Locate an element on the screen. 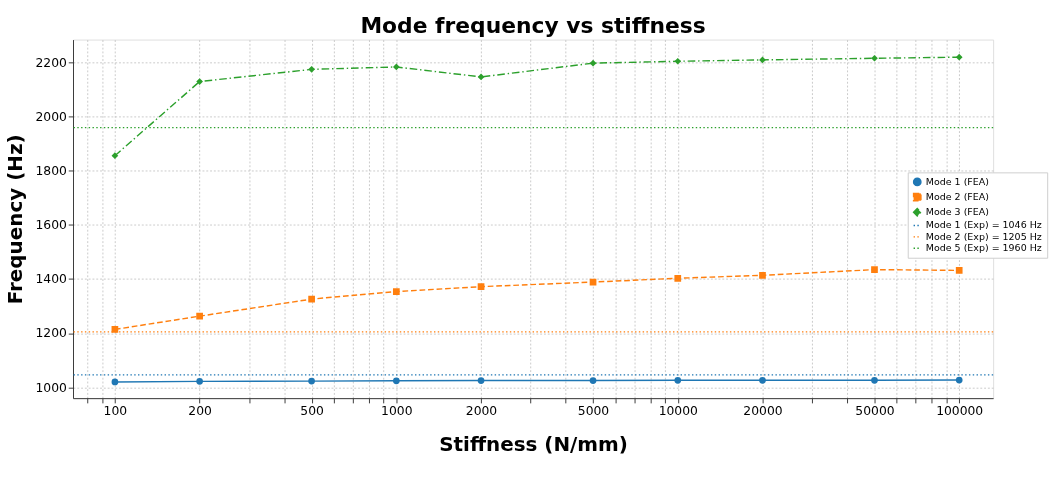 This screenshot has width=1051, height=481. legend-label: Mode 1 (Exp) = 1046 Hz is located at coordinates (983, 225).